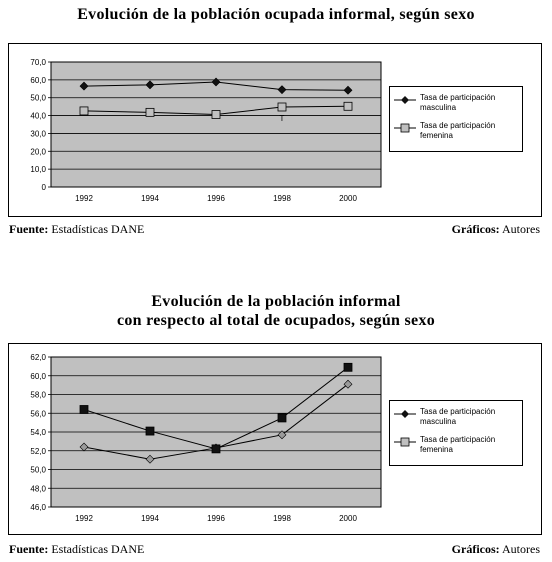 The image size is (552, 562). Describe the element at coordinates (38, 413) in the screenshot. I see `y-tick-label: 56,0` at that location.